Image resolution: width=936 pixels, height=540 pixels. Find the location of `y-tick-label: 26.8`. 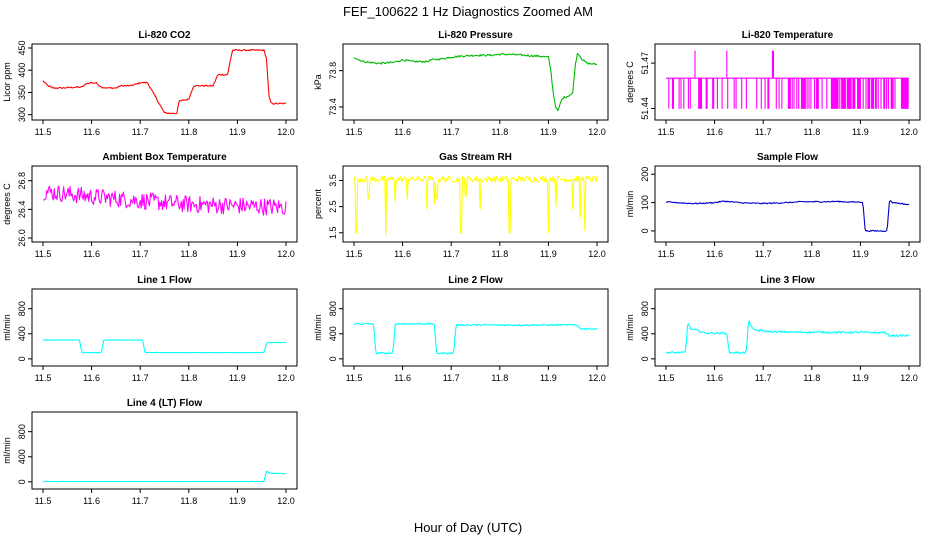

y-tick-label: 26.8 is located at coordinates (22, 181).